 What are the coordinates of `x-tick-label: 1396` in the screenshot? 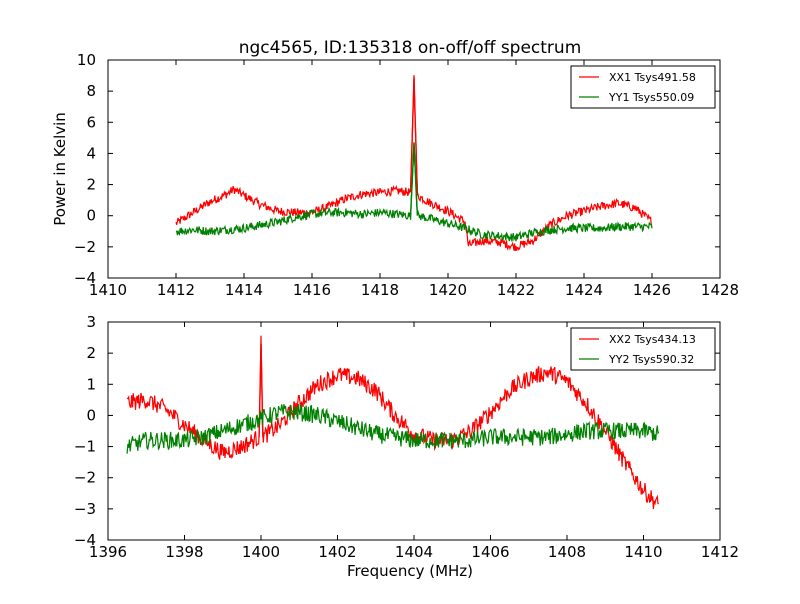 It's located at (108, 552).